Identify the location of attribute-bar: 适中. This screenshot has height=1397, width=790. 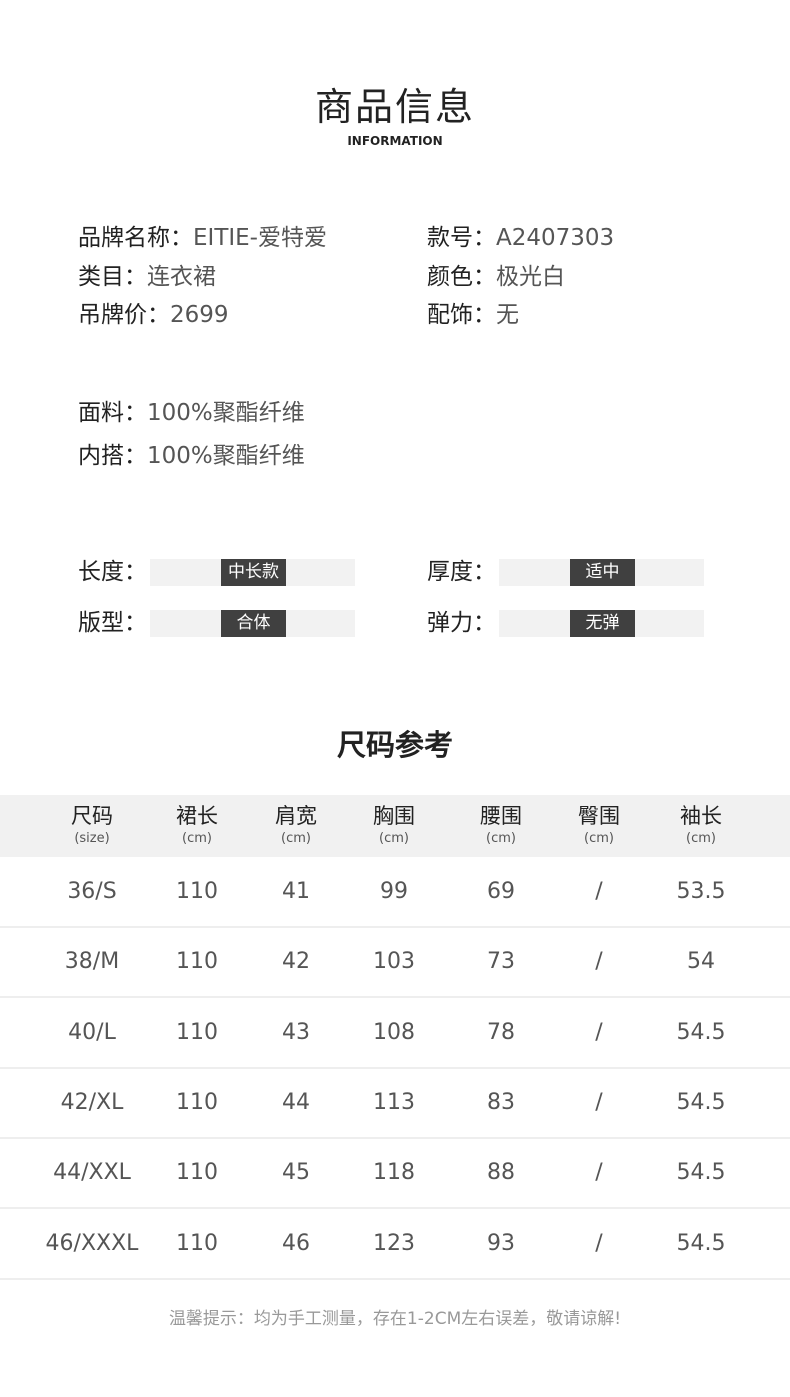
(601, 572).